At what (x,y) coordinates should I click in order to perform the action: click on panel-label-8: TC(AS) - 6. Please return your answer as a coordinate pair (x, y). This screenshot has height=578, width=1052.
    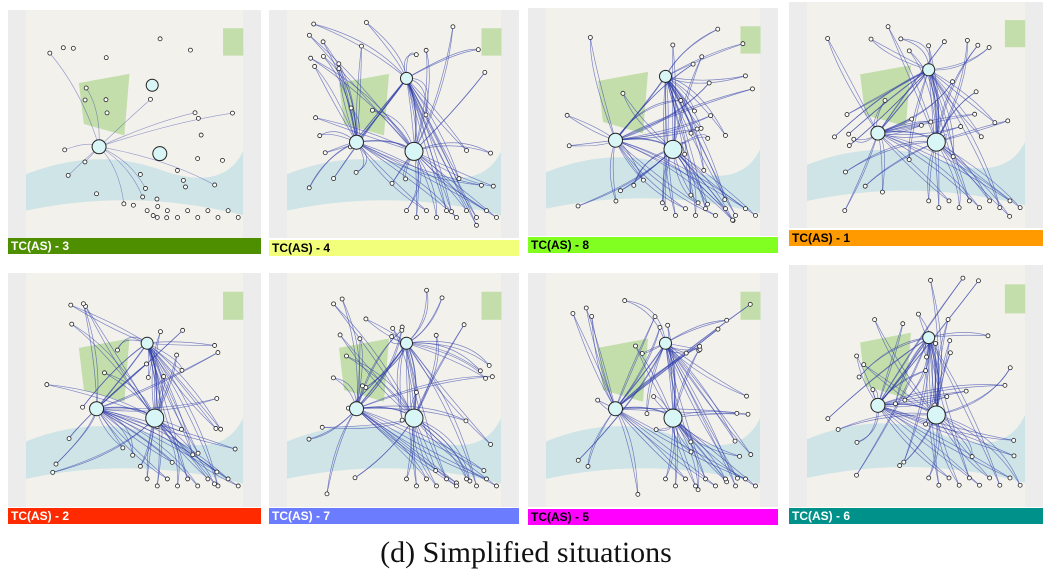
    Looking at the image, I should click on (916, 516).